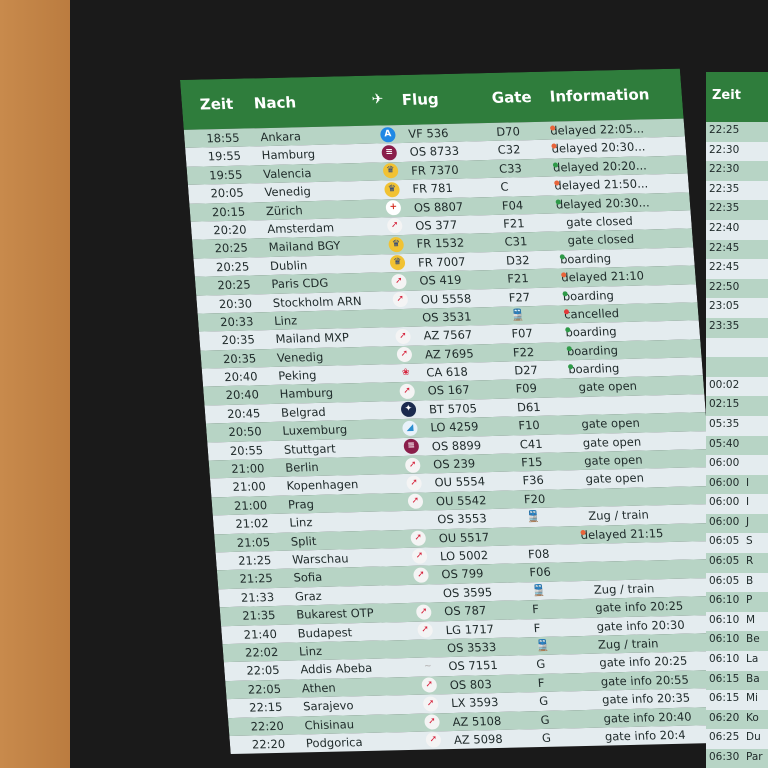 This screenshot has height=768, width=768. I want to click on flight-number: OS 239, so click(454, 464).